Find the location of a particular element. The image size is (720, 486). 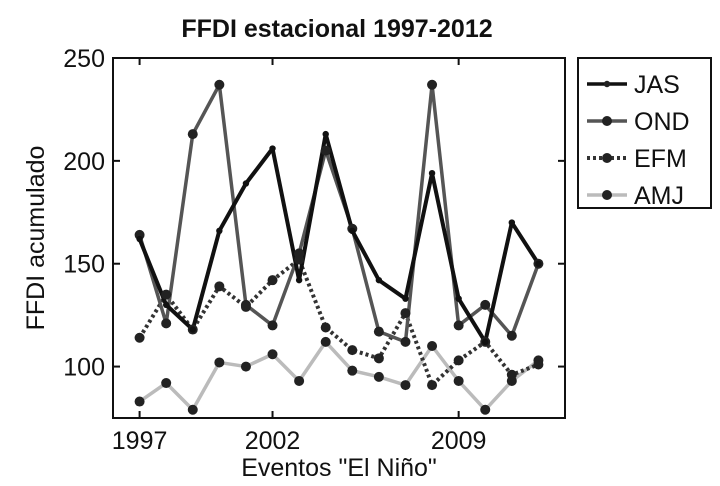

legend-marker-ond is located at coordinates (607, 121).